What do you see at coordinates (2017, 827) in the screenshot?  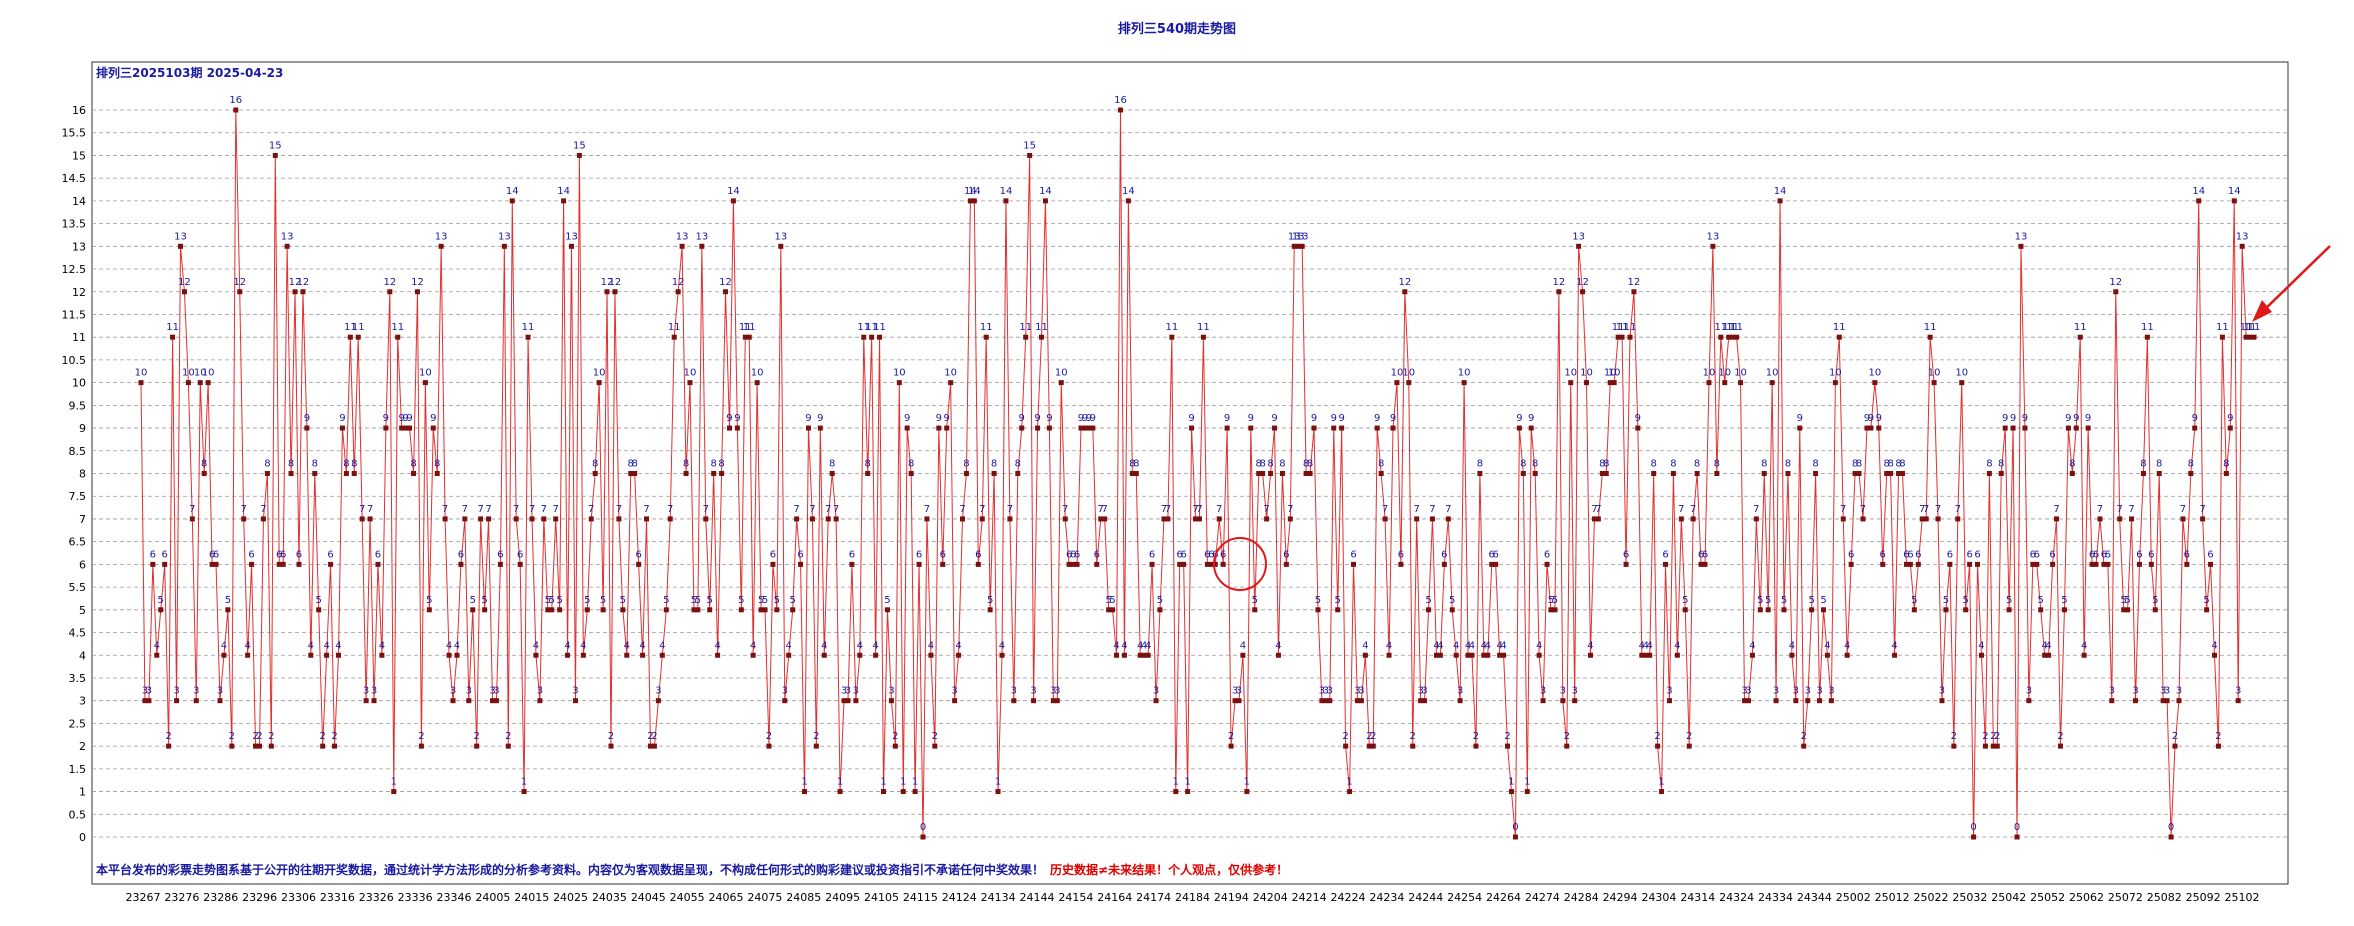 I see `data-label: 0` at bounding box center [2017, 827].